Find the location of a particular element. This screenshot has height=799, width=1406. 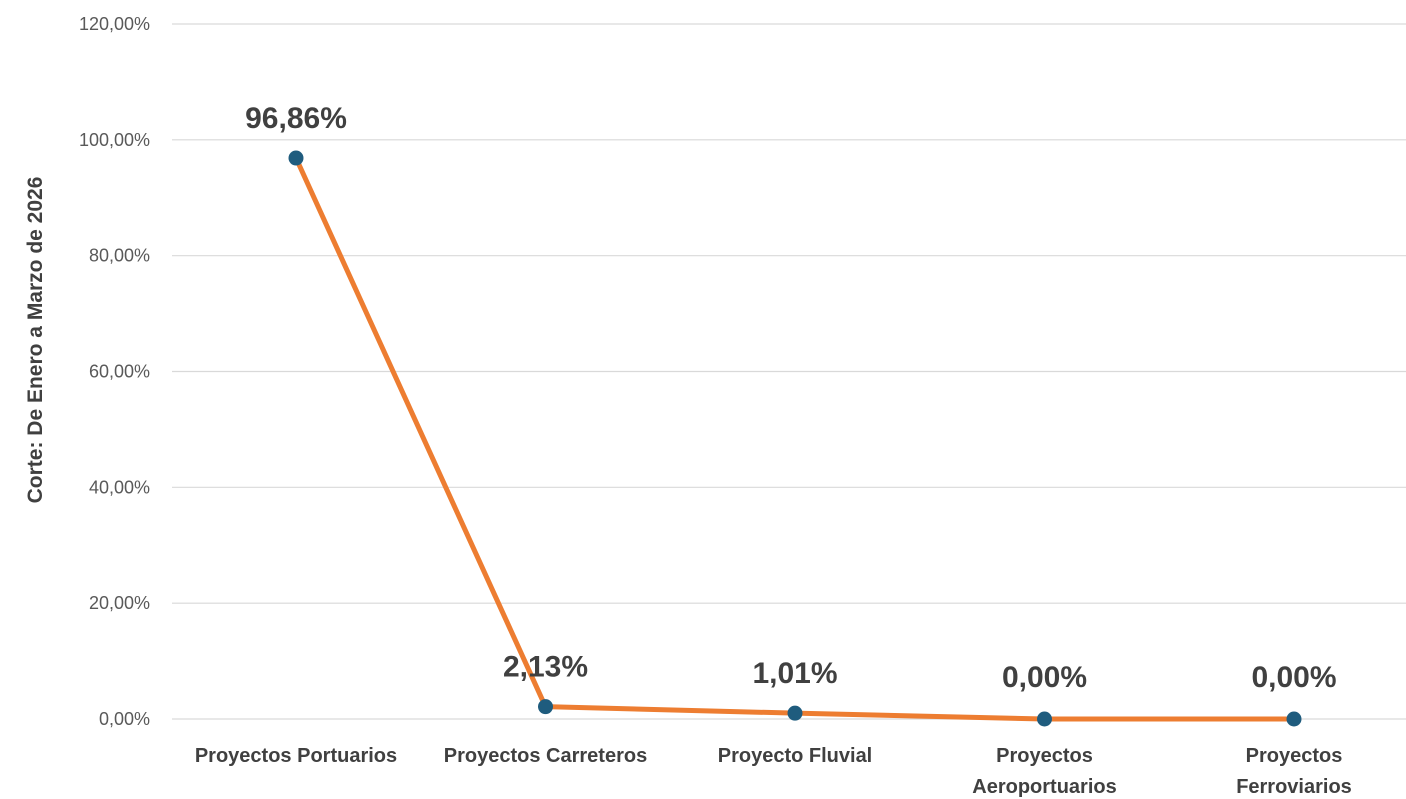

y-tick-label: 60,00% is located at coordinates (119, 372).